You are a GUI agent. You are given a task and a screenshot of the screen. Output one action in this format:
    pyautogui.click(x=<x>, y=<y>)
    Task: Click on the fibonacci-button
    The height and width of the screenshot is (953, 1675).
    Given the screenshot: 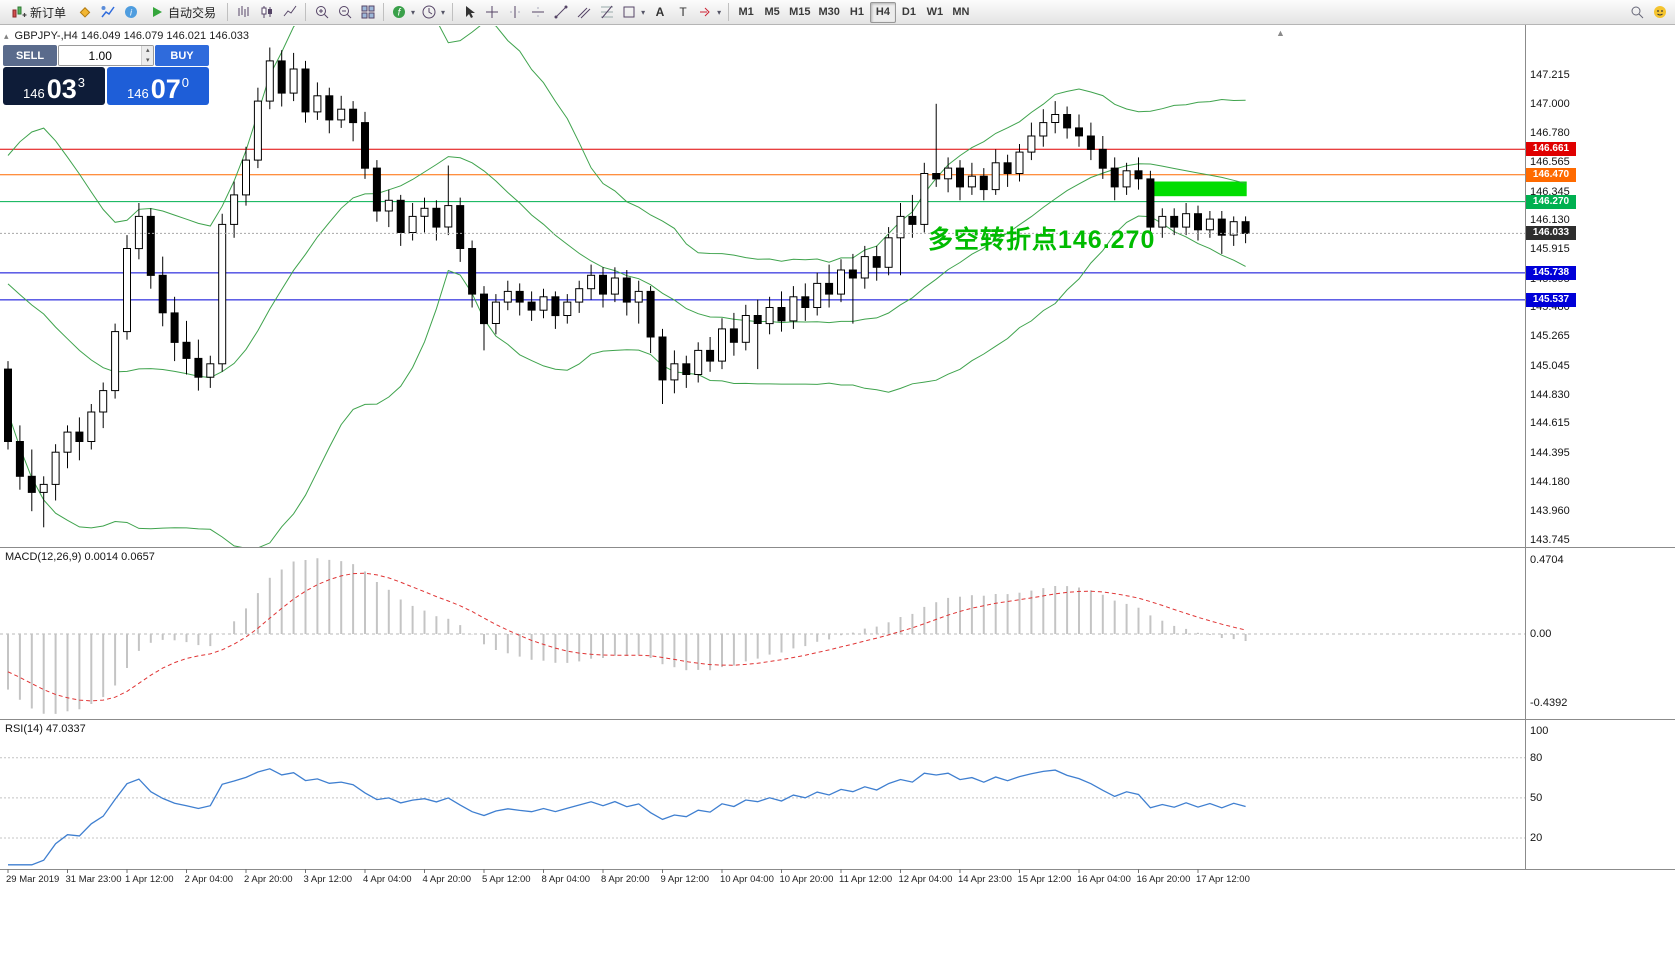 What is the action you would take?
    pyautogui.click(x=606, y=12)
    